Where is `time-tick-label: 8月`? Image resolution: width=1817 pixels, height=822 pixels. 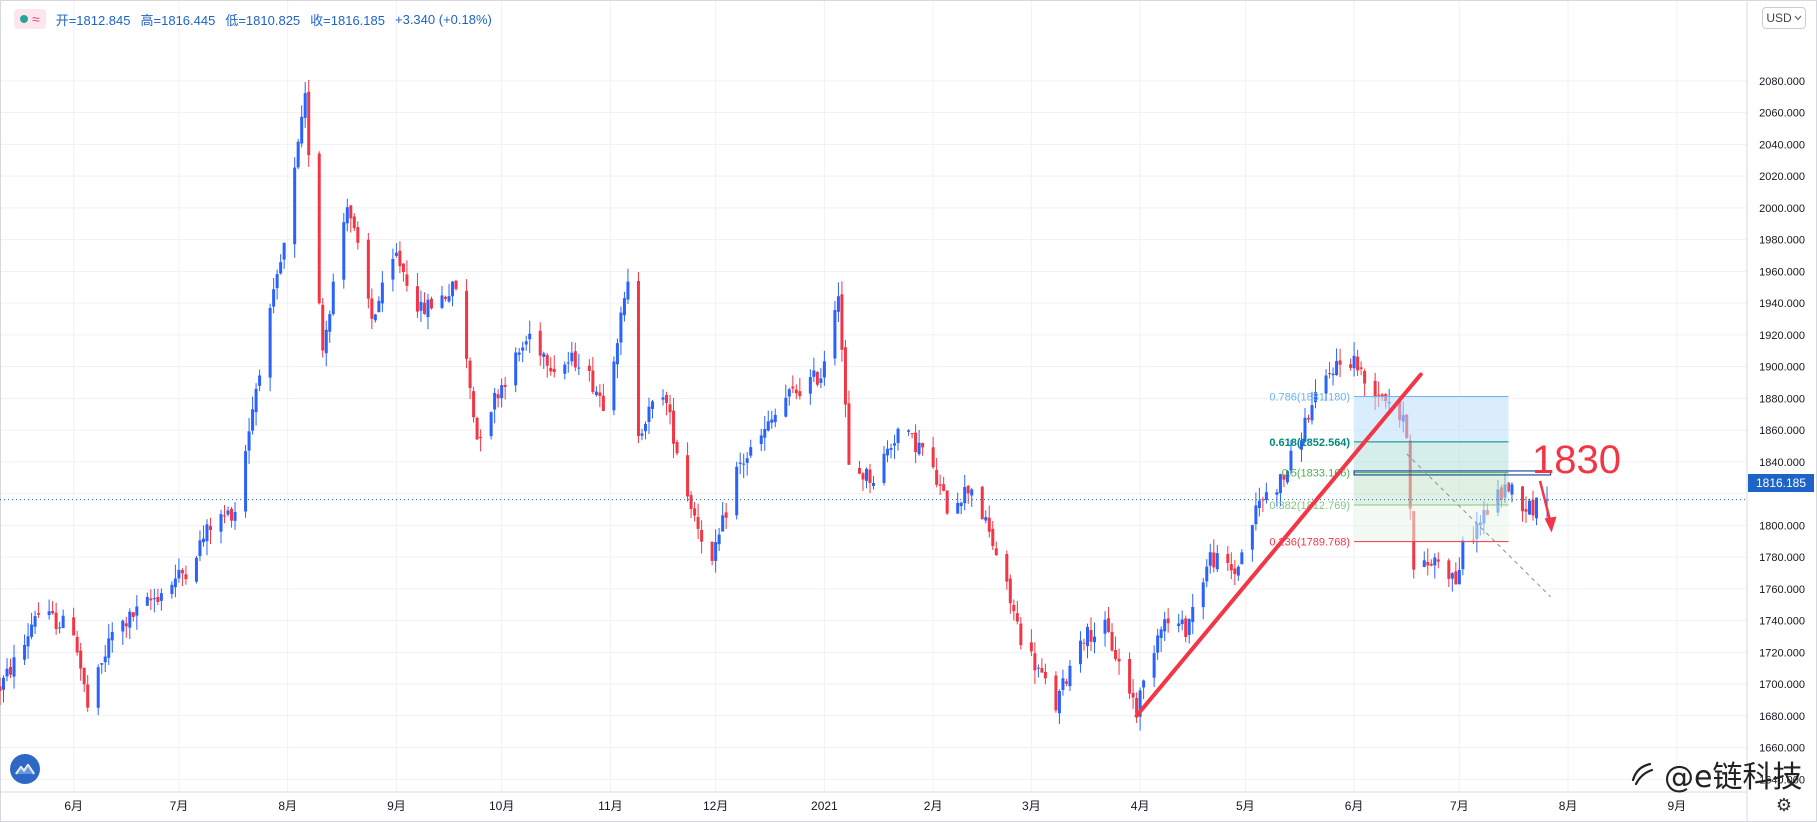 time-tick-label: 8月 is located at coordinates (287, 806).